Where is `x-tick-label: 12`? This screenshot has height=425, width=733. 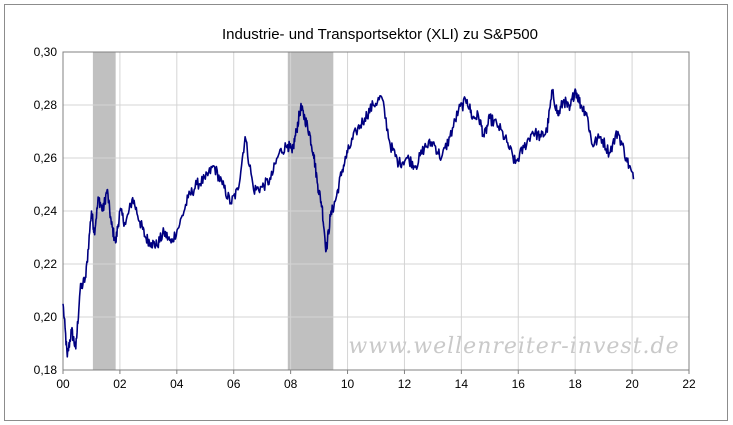 x-tick-label: 12 is located at coordinates (405, 384).